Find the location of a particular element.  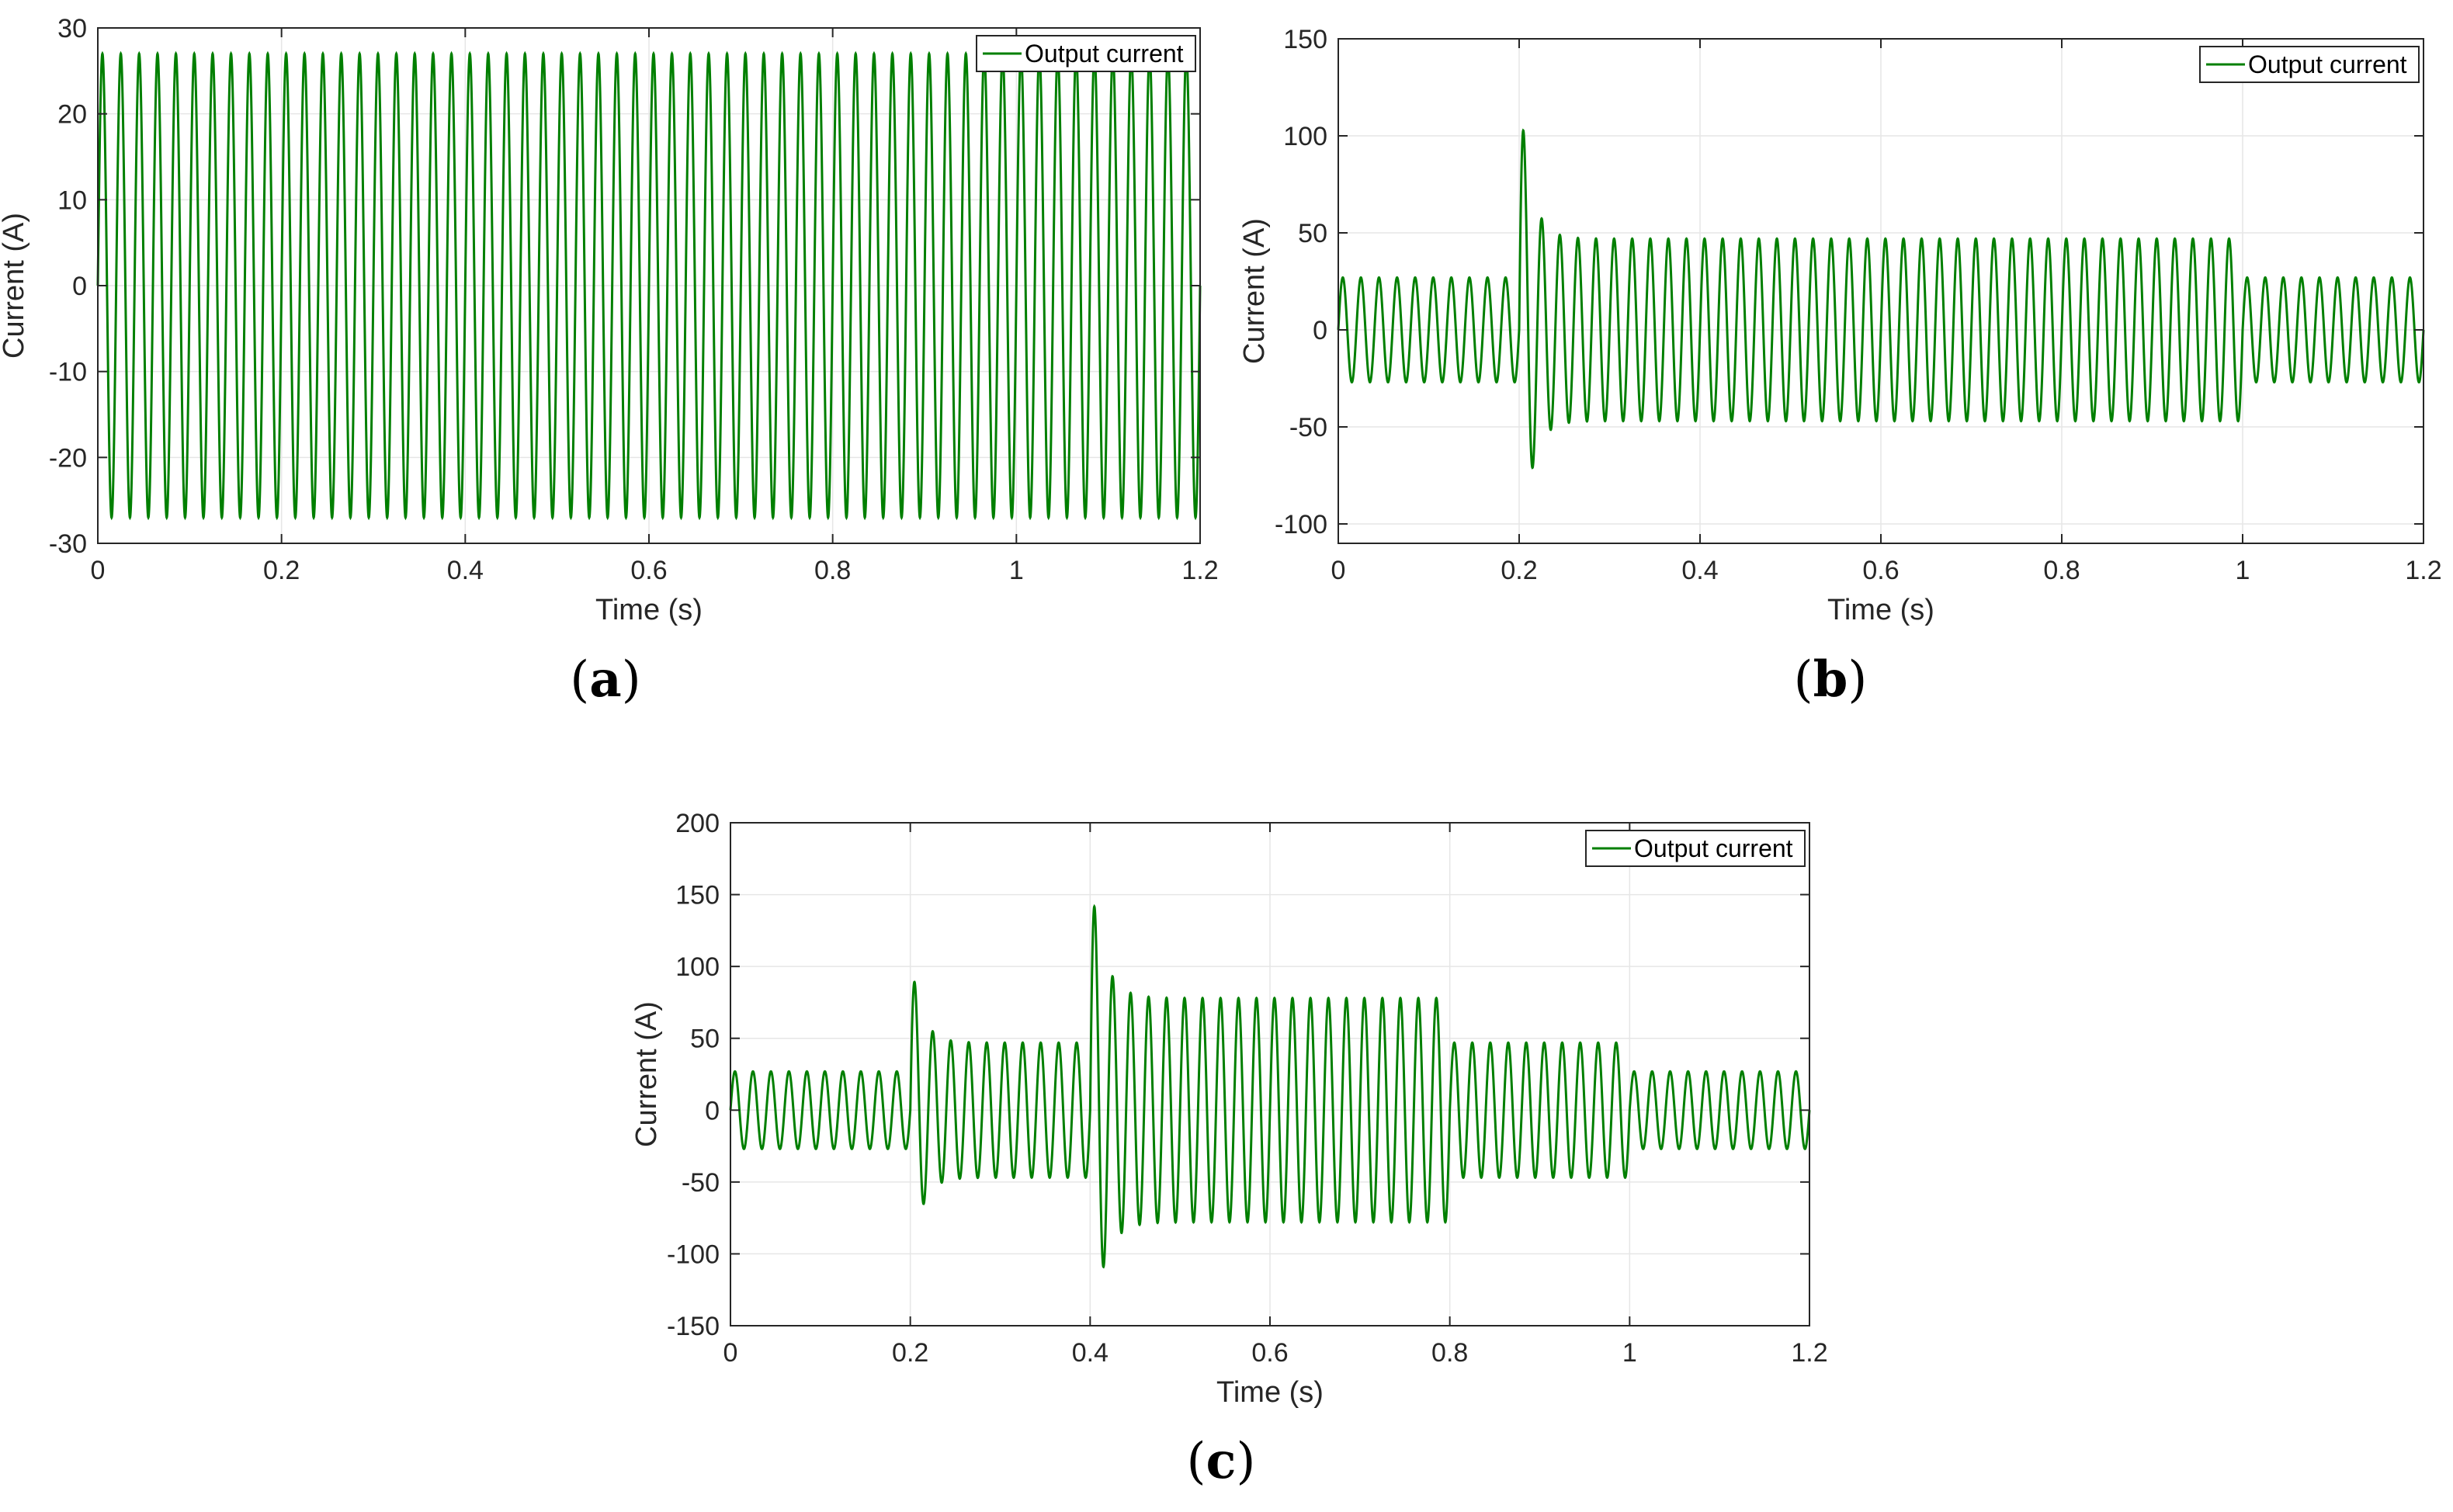

y-tick-label-b-1: 100 is located at coordinates (1305, 136).